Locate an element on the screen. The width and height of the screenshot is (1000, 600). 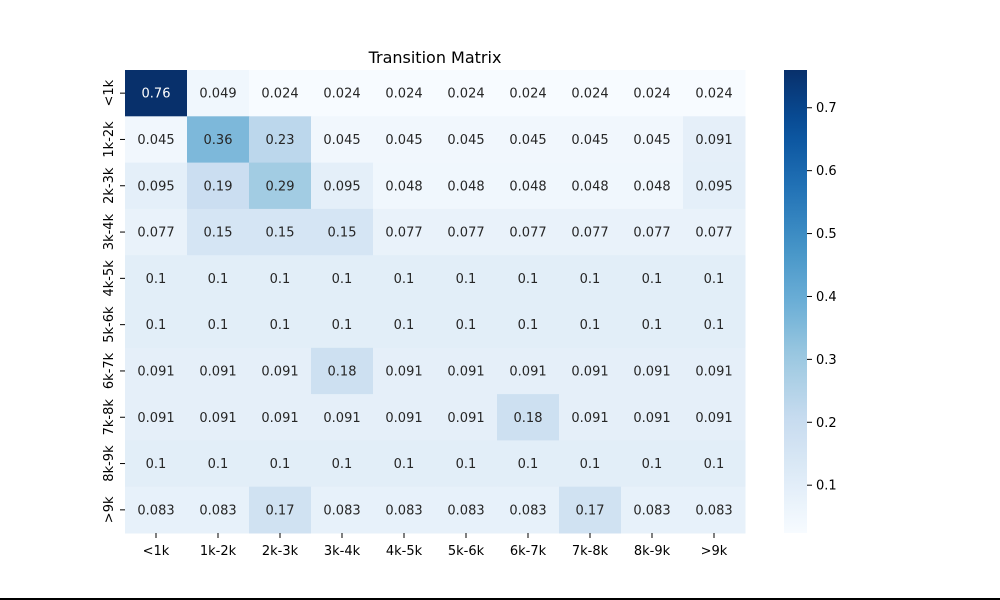
cell-value-label: 0.18 is located at coordinates (342, 371).